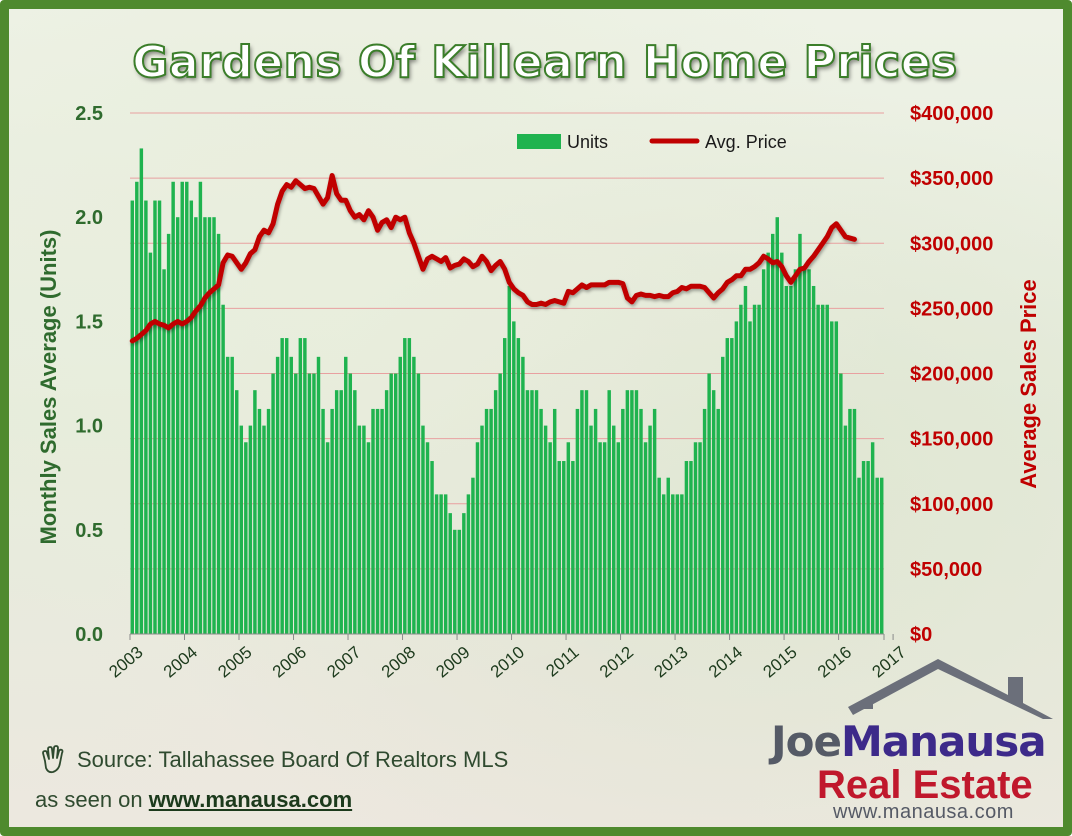 This screenshot has width=1072, height=836. What do you see at coordinates (951, 309) in the screenshot?
I see `y-right-tick-label: $250,000` at bounding box center [951, 309].